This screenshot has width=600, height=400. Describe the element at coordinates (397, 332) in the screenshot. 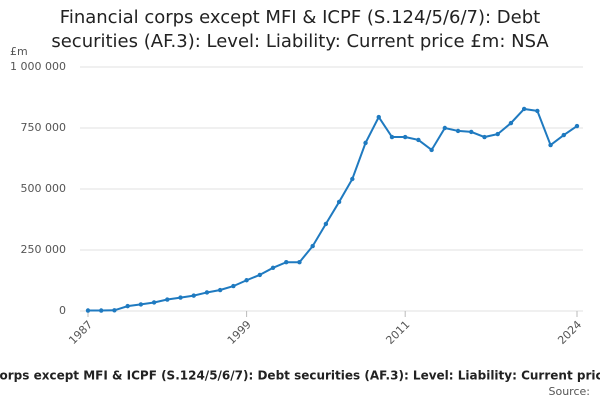

I see `x-tick-label: 2011` at that location.